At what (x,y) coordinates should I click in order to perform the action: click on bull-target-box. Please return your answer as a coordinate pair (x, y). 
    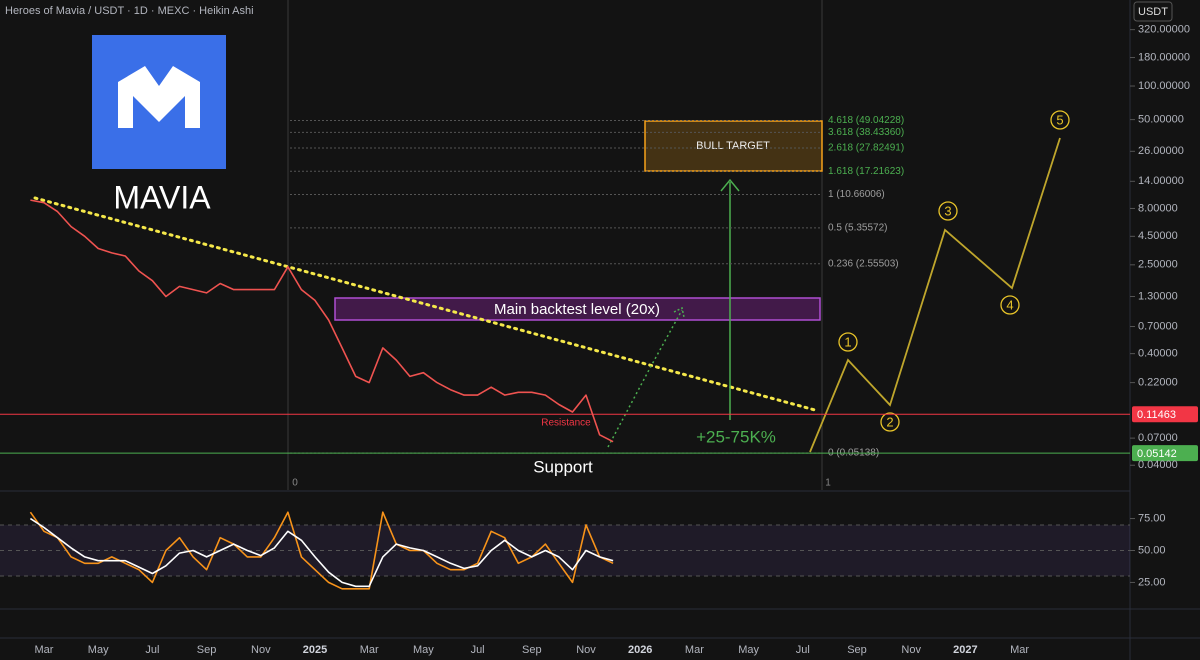
    Looking at the image, I should click on (733, 146).